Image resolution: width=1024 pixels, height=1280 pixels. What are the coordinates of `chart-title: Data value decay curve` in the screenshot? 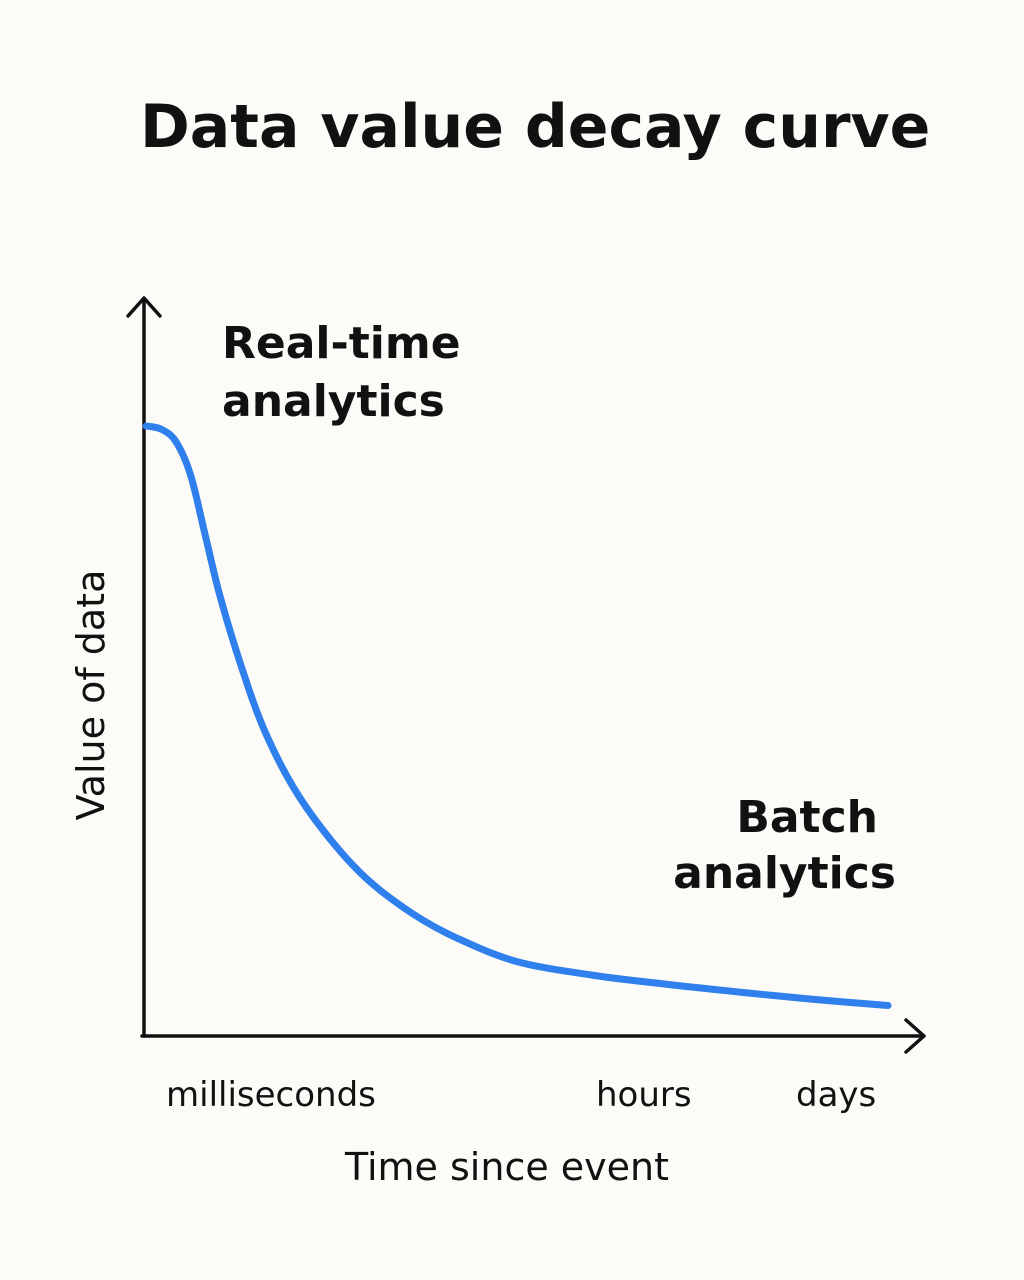 It's located at (535, 127).